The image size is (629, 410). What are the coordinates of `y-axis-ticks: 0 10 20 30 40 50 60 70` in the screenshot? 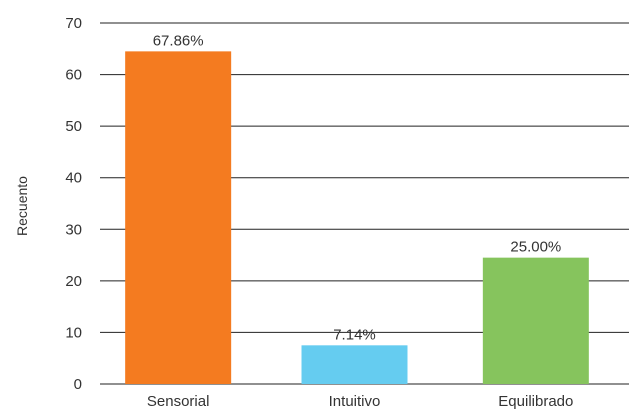 It's located at (73, 204).